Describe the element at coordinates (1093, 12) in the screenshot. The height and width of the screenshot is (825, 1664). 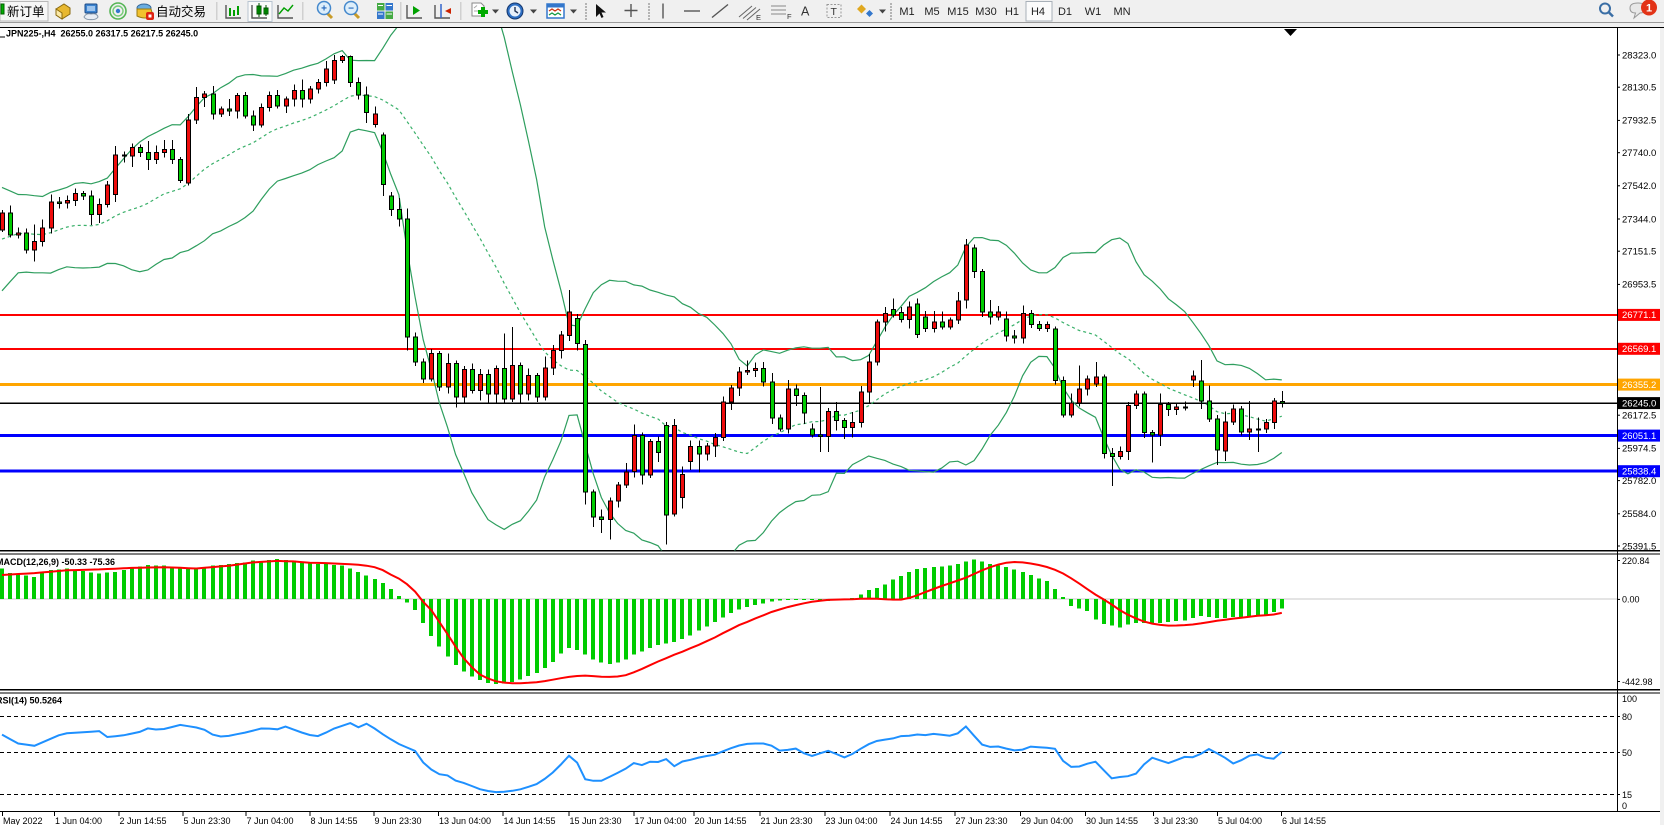
I see `svg-text: W1` at that location.